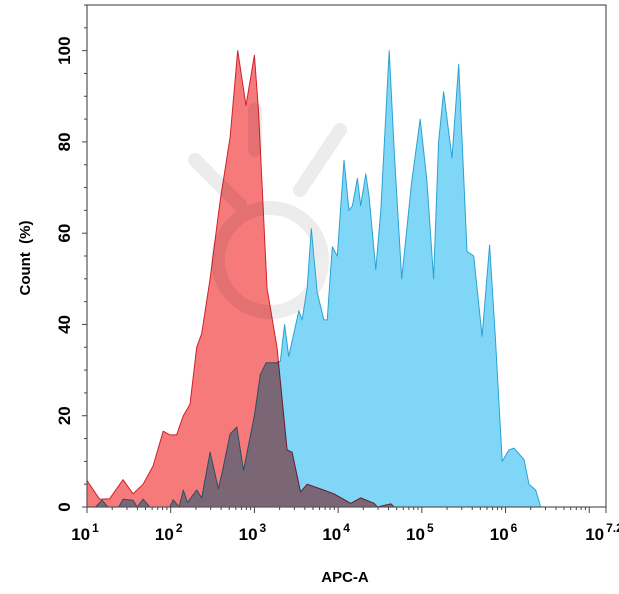  Describe the element at coordinates (336, 532) in the screenshot. I see `x-tick-label: 10 4` at that location.